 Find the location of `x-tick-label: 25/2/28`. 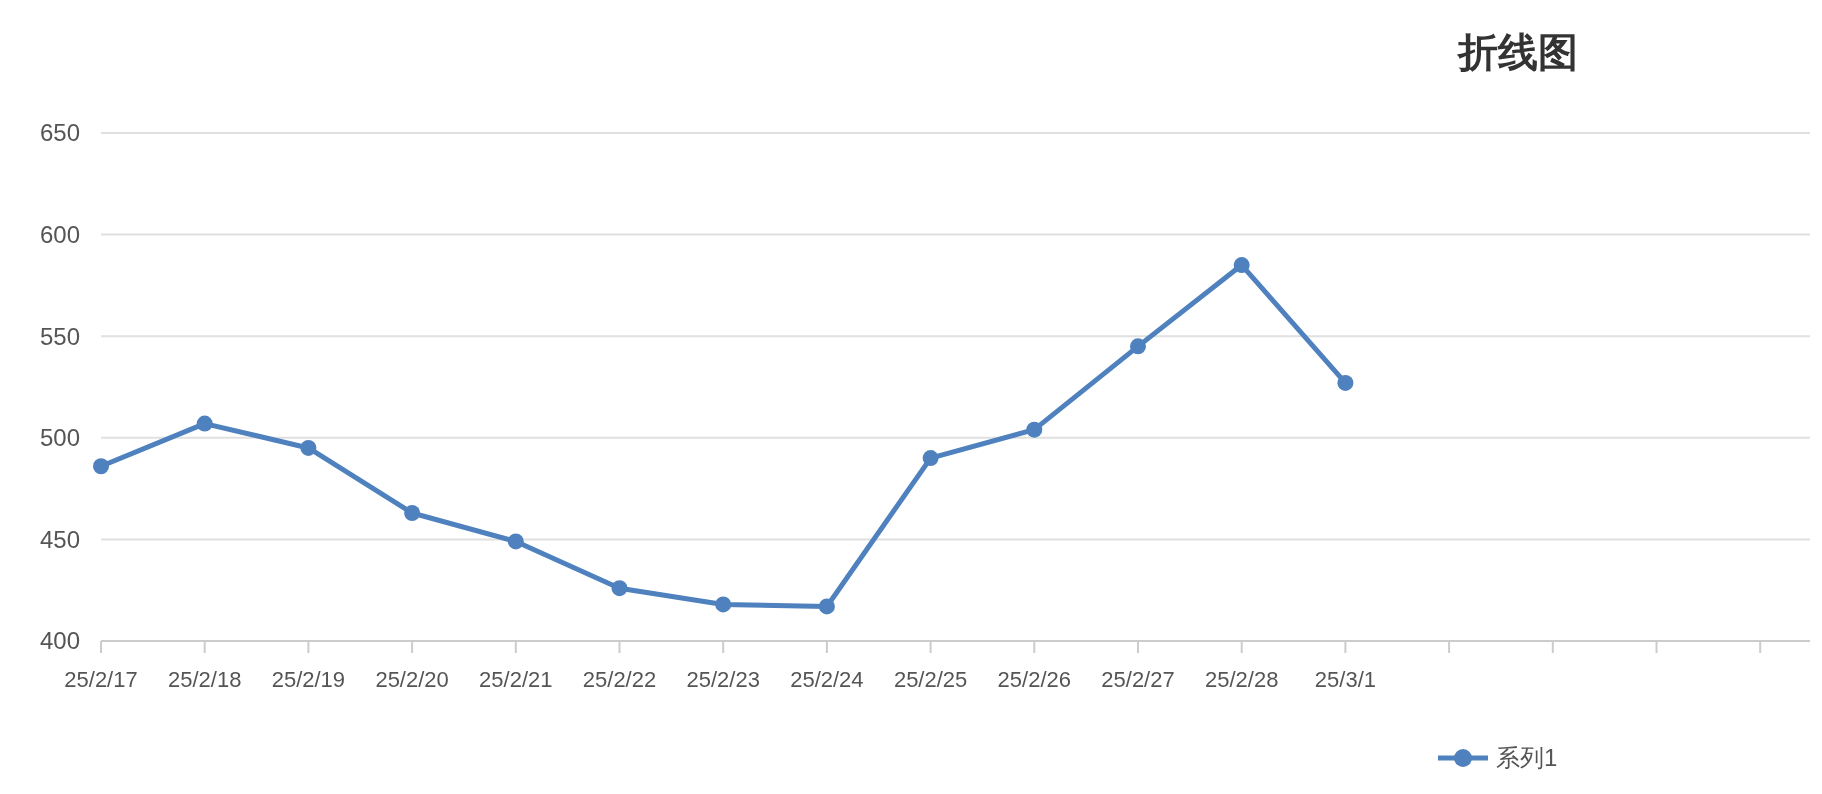

x-tick-label: 25/2/28 is located at coordinates (1242, 679).